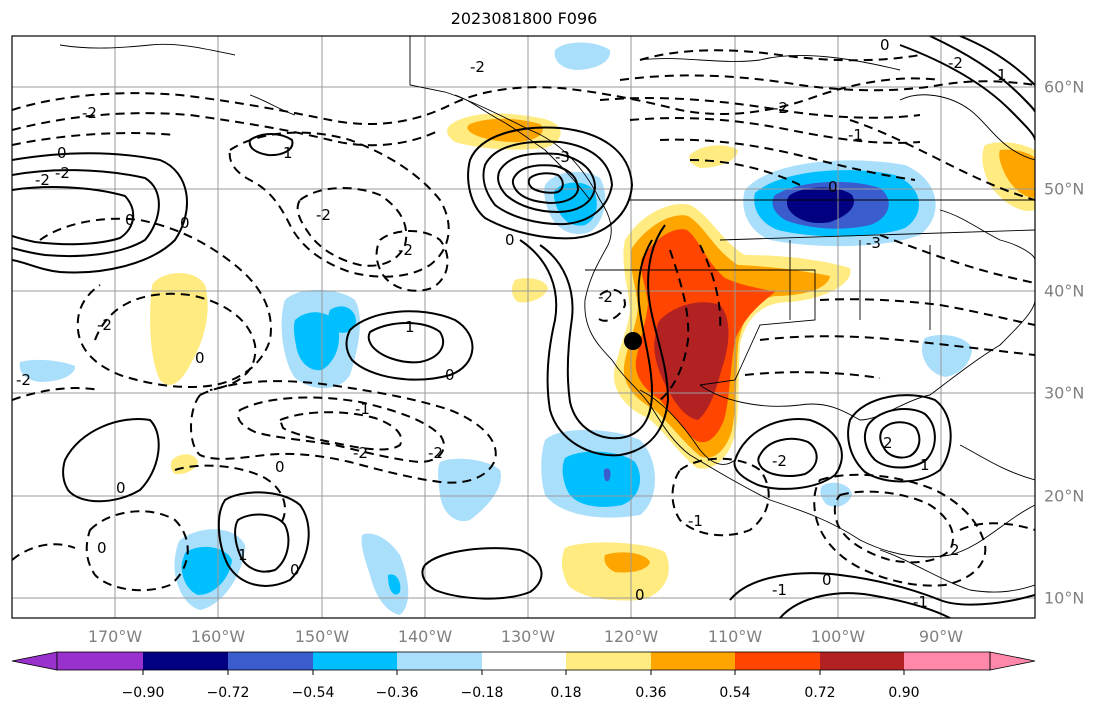  I want to click on lon-label: 150°W, so click(322, 636).